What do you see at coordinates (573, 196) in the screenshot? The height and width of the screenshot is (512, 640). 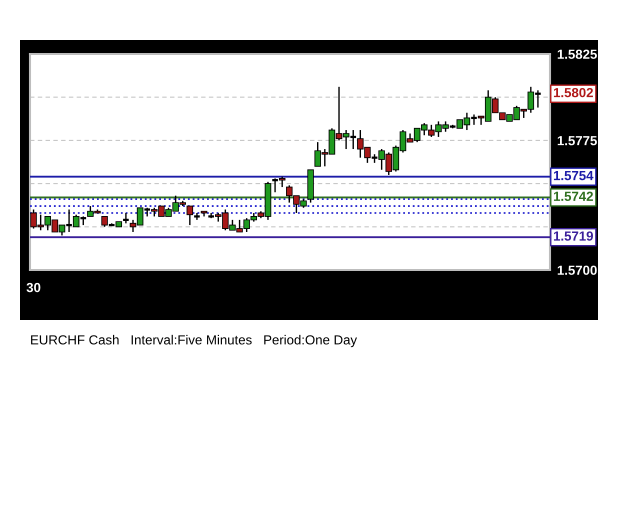 I see `ref-line-label: 1.5742` at bounding box center [573, 196].